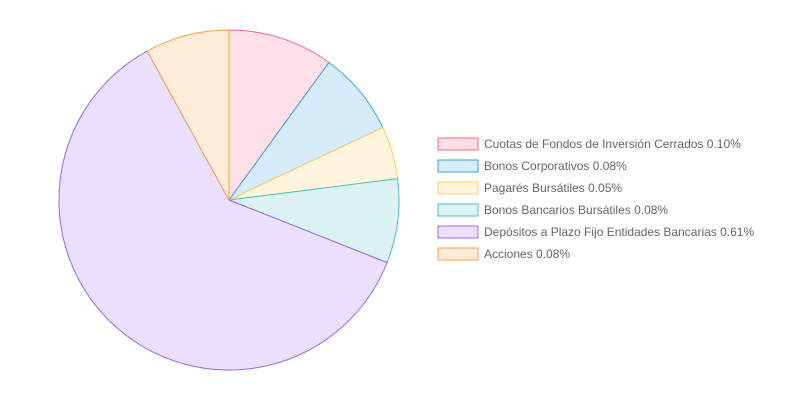 Image resolution: width=800 pixels, height=400 pixels. Describe the element at coordinates (555, 166) in the screenshot. I see `legend-label-1: Bonos Corporativos 0.08%` at that location.